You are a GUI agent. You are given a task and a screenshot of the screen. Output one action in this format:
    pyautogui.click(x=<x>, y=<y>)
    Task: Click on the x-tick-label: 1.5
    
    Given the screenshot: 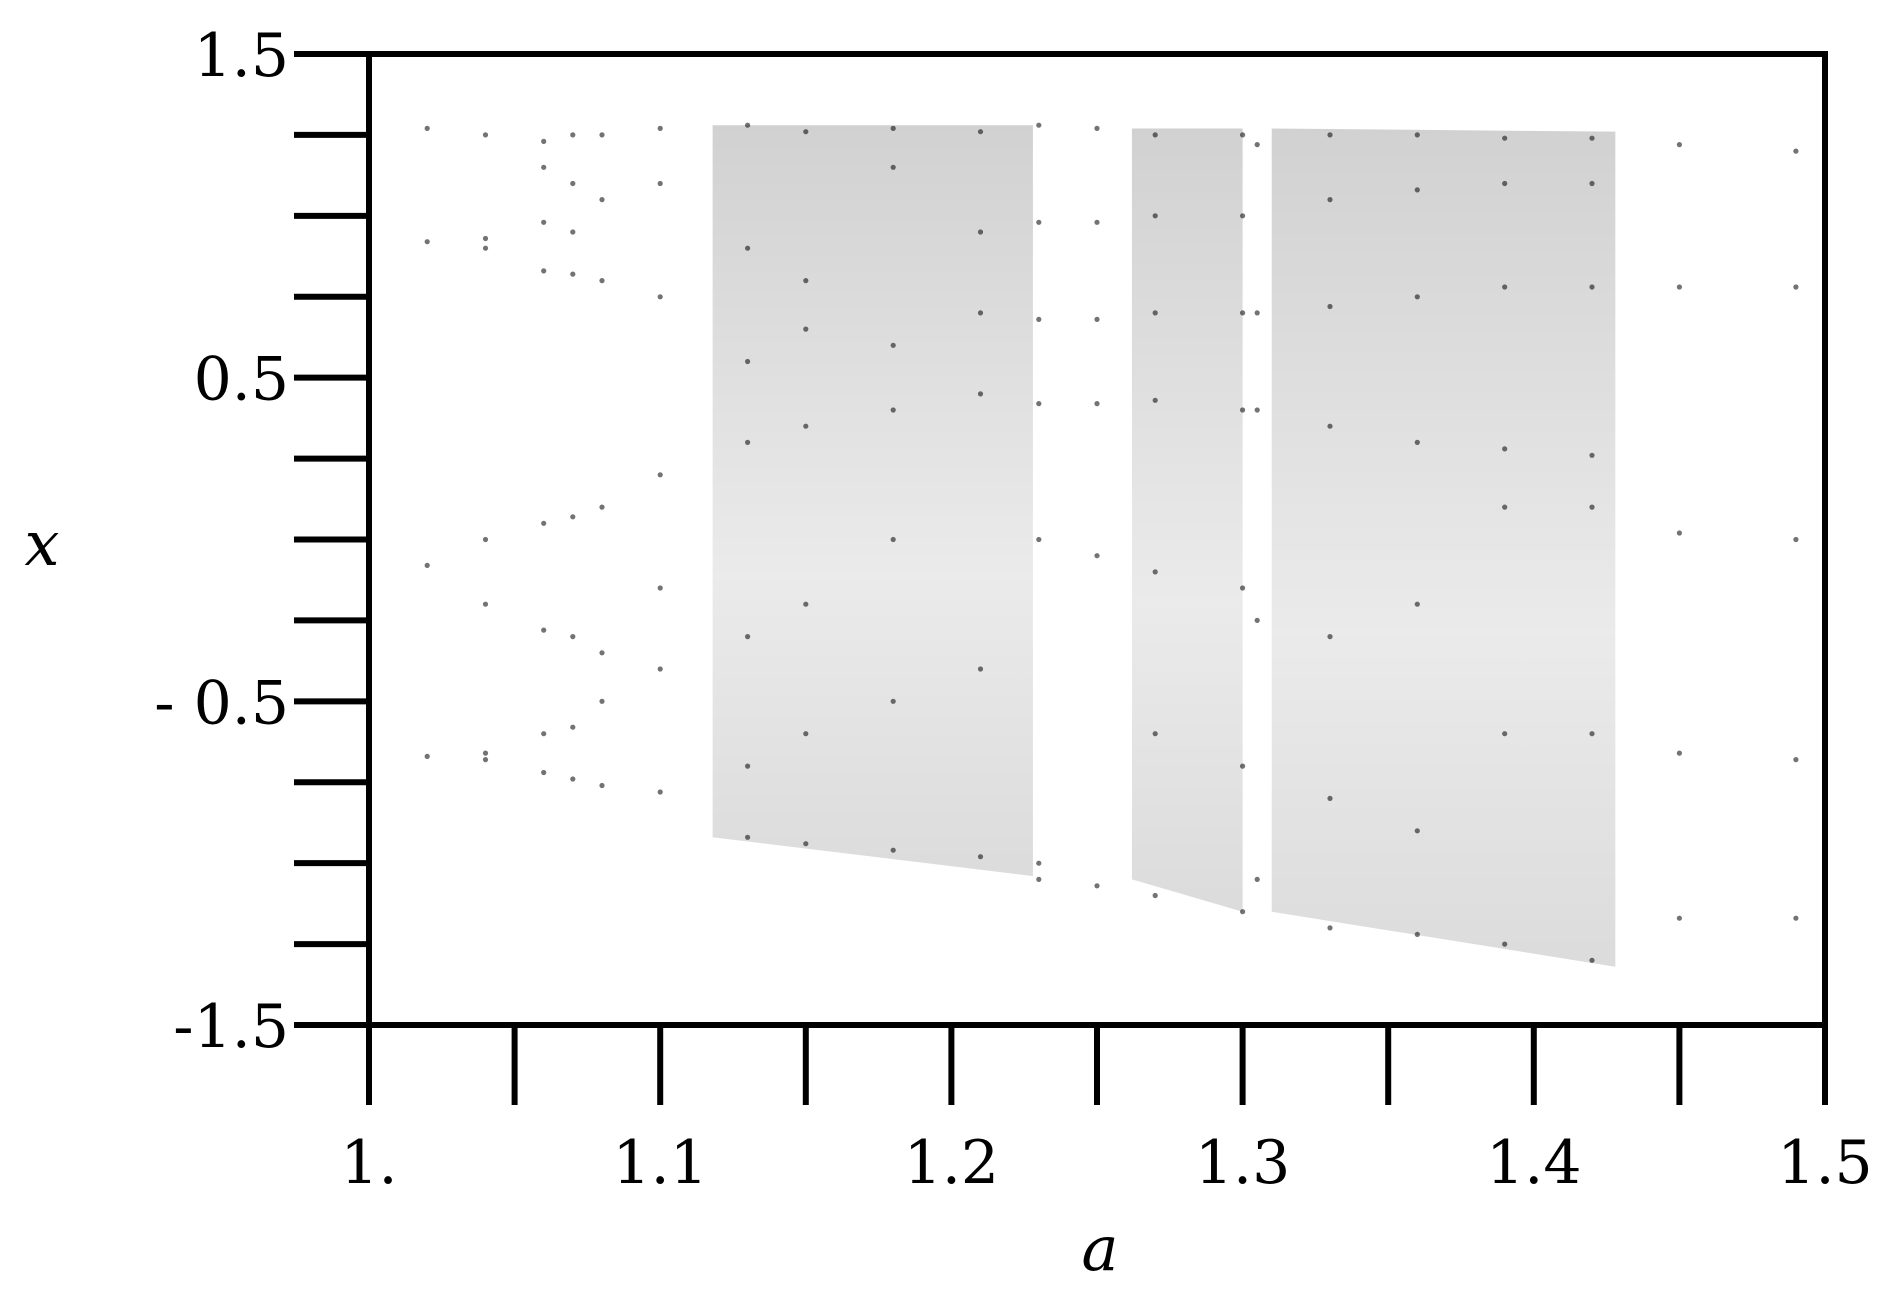 What is the action you would take?
    pyautogui.click(x=1824, y=1163)
    